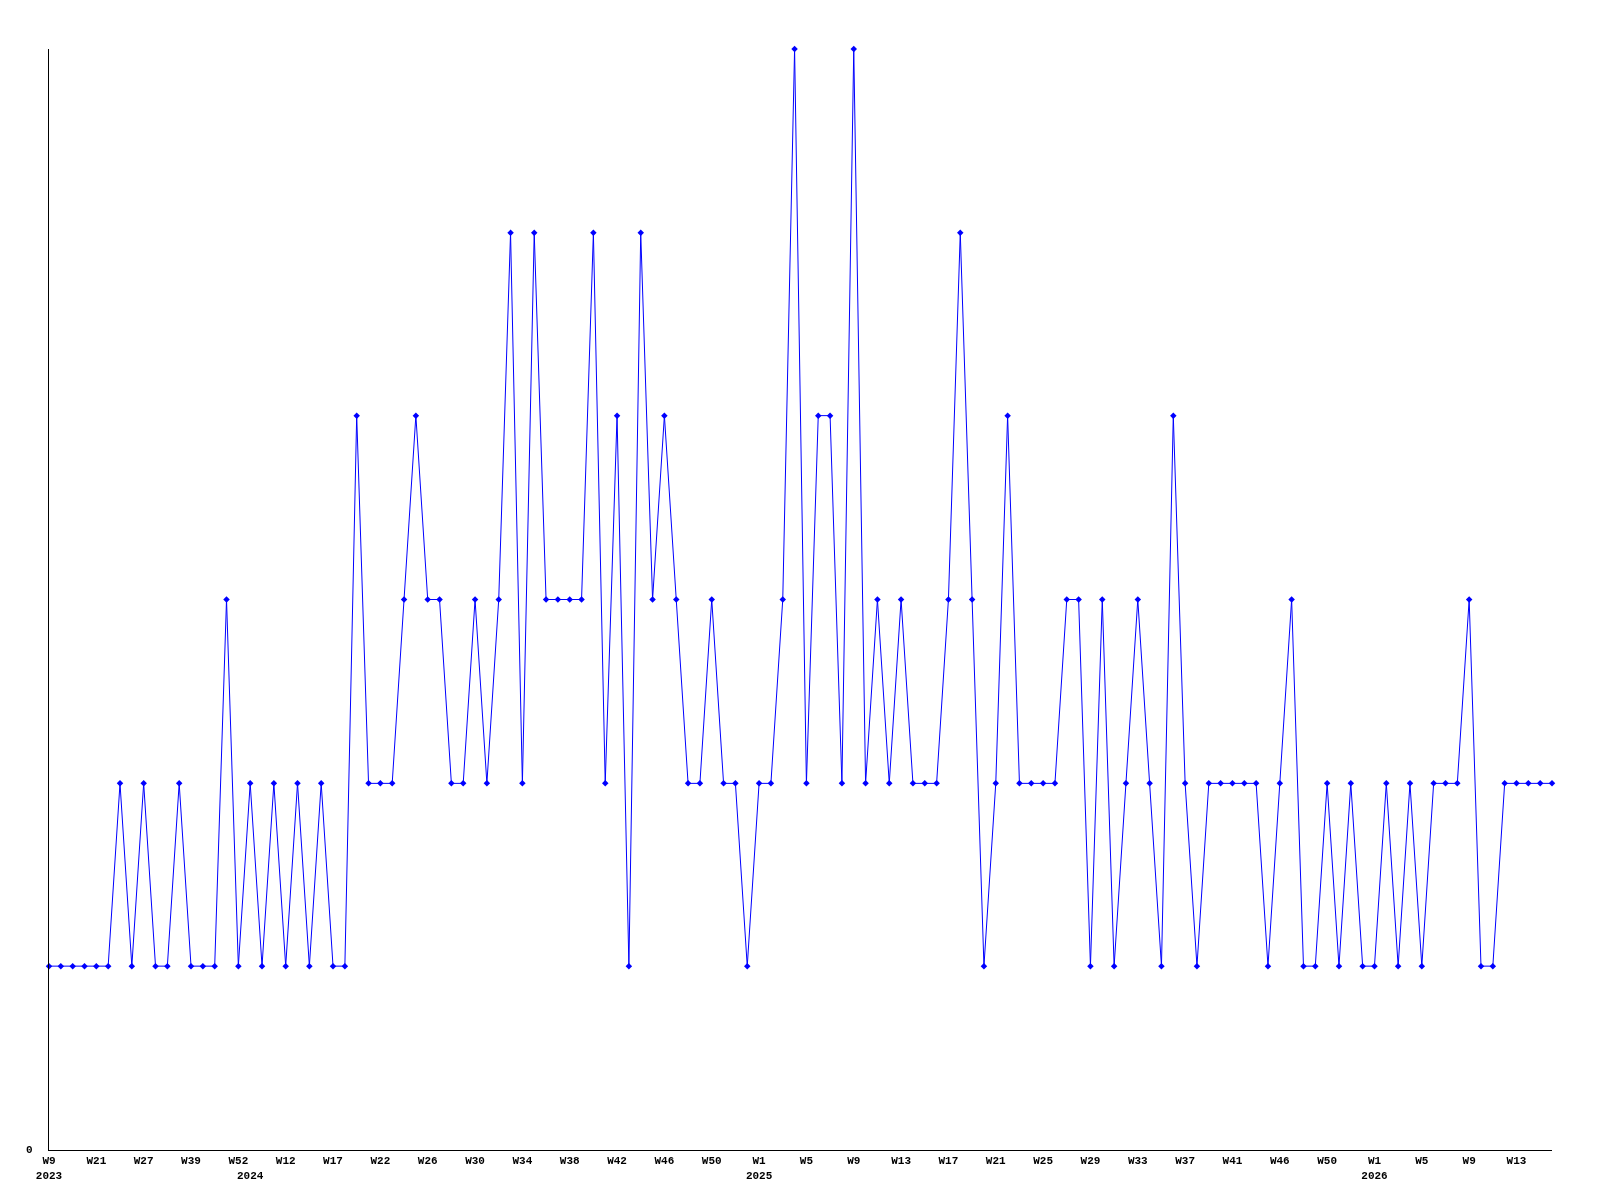 The height and width of the screenshot is (1200, 1600). I want to click on x-tick-label: W12, so click(285, 1161).